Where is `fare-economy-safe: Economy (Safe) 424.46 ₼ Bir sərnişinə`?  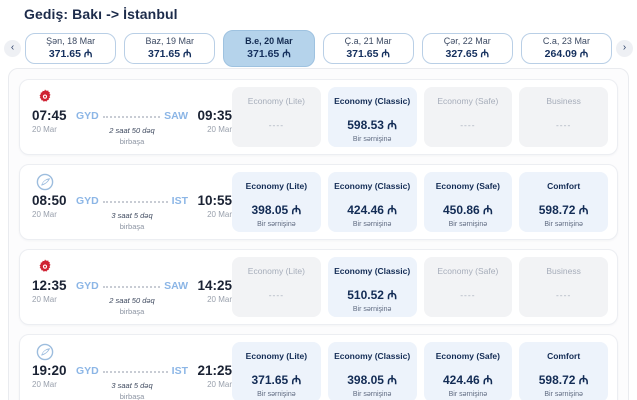
fare-economy-safe: Economy (Safe) 424.46 ₼ Bir sərnişinə is located at coordinates (468, 371).